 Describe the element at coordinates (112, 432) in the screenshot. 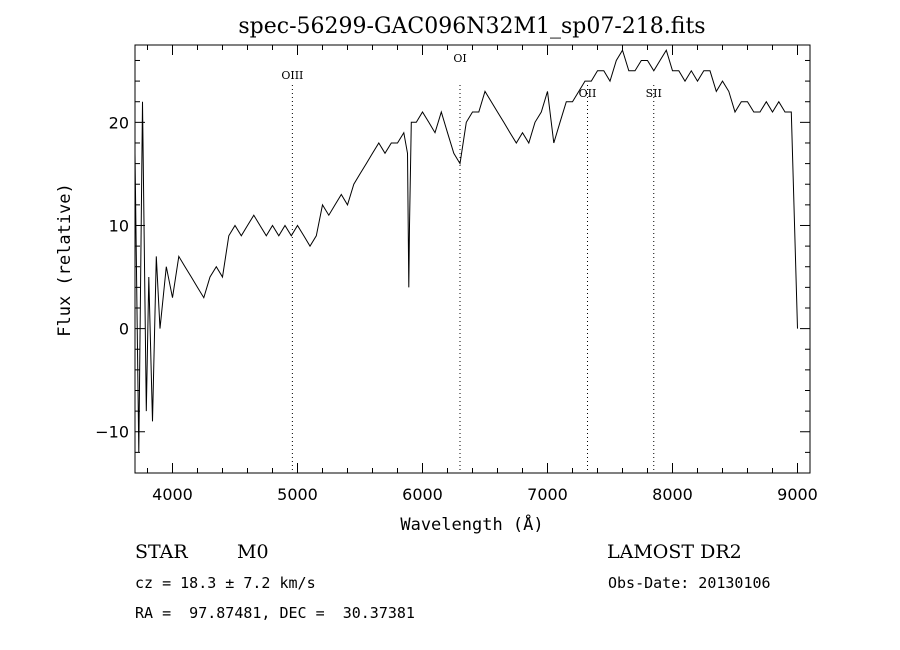

I see `y-tick-label: −10` at that location.